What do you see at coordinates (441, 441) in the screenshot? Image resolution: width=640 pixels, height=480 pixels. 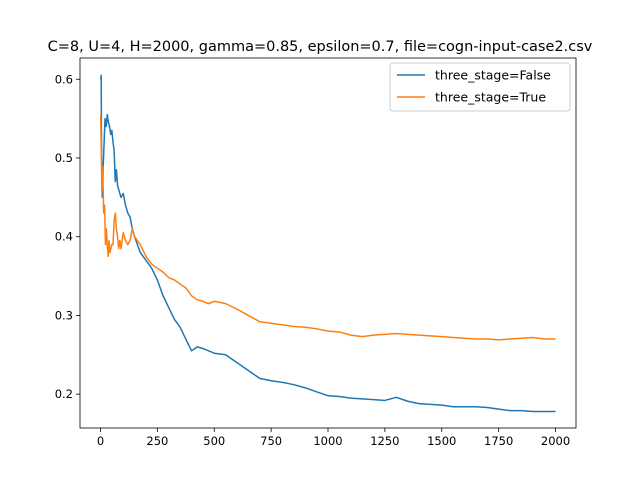 I see `x-tick-label: 1500` at bounding box center [441, 441].